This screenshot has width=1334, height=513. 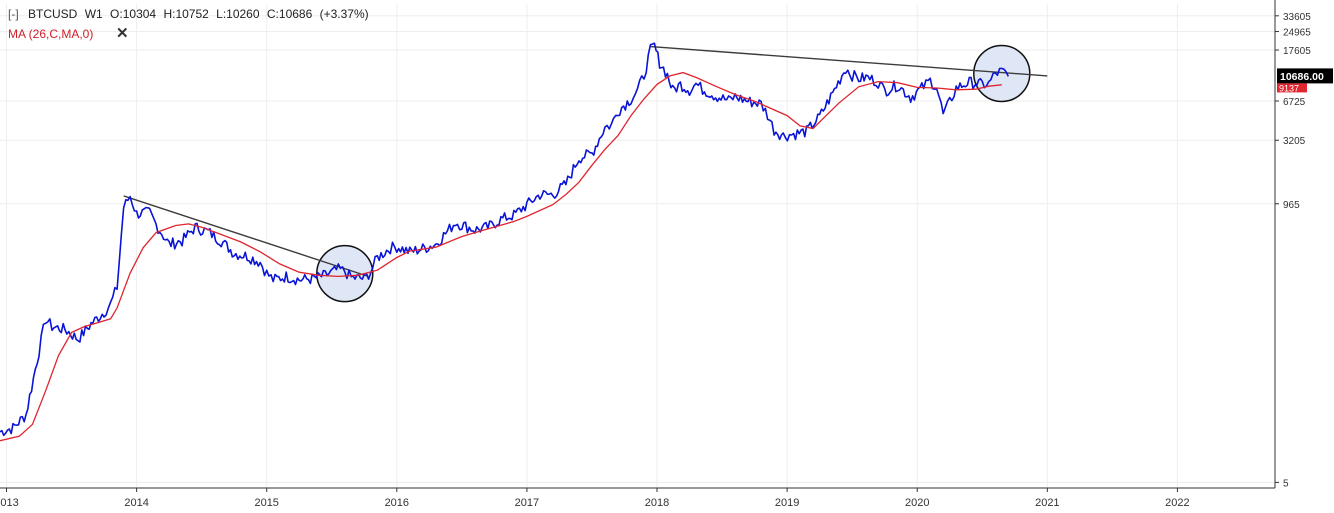 What do you see at coordinates (13, 14) in the screenshot?
I see `collapse-icon: [-]` at bounding box center [13, 14].